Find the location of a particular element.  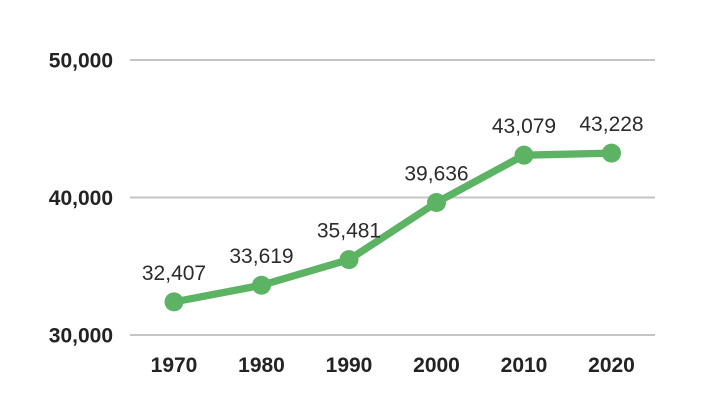

x-axis-label: 2020 is located at coordinates (611, 365).